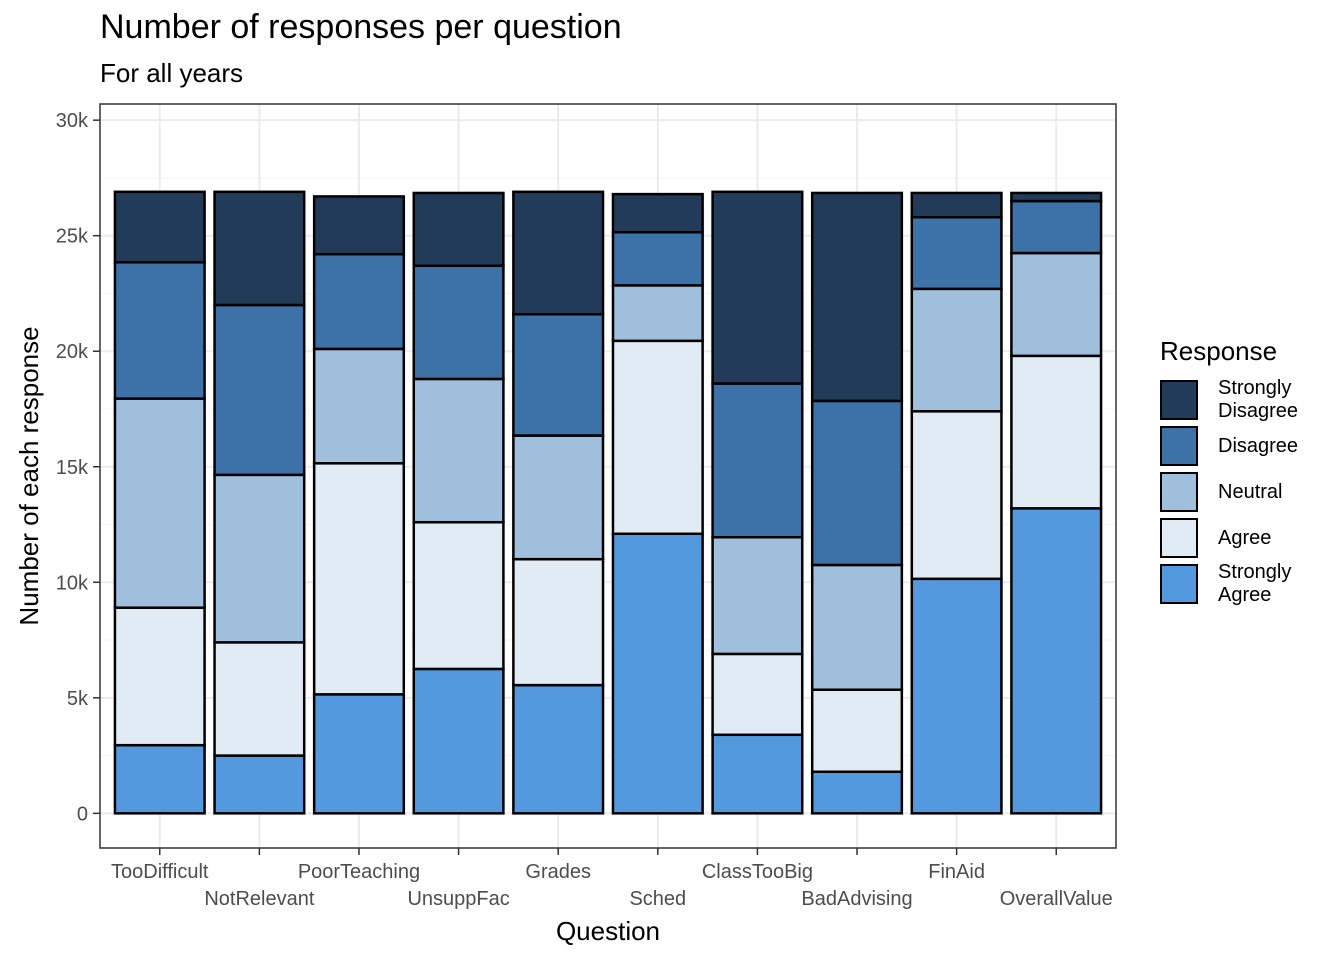 This screenshot has width=1344, height=960. I want to click on y-tick-label: 15k, so click(72, 468).